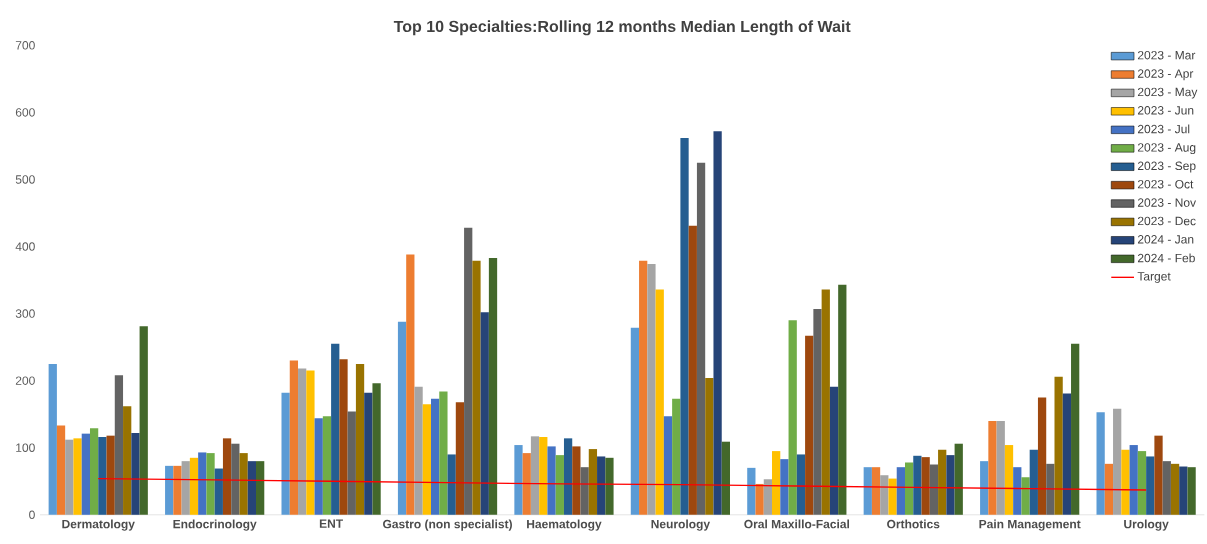  Describe the element at coordinates (25, 380) in the screenshot. I see `y-tick-label: 200` at that location.